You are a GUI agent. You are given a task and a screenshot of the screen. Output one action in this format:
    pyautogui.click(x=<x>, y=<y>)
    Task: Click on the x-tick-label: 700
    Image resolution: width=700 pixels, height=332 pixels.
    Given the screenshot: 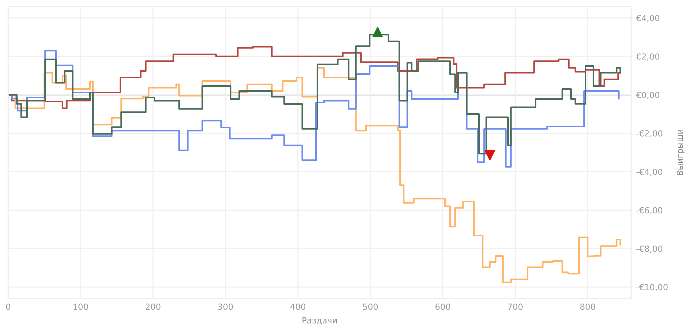 What is the action you would take?
    pyautogui.click(x=515, y=307)
    